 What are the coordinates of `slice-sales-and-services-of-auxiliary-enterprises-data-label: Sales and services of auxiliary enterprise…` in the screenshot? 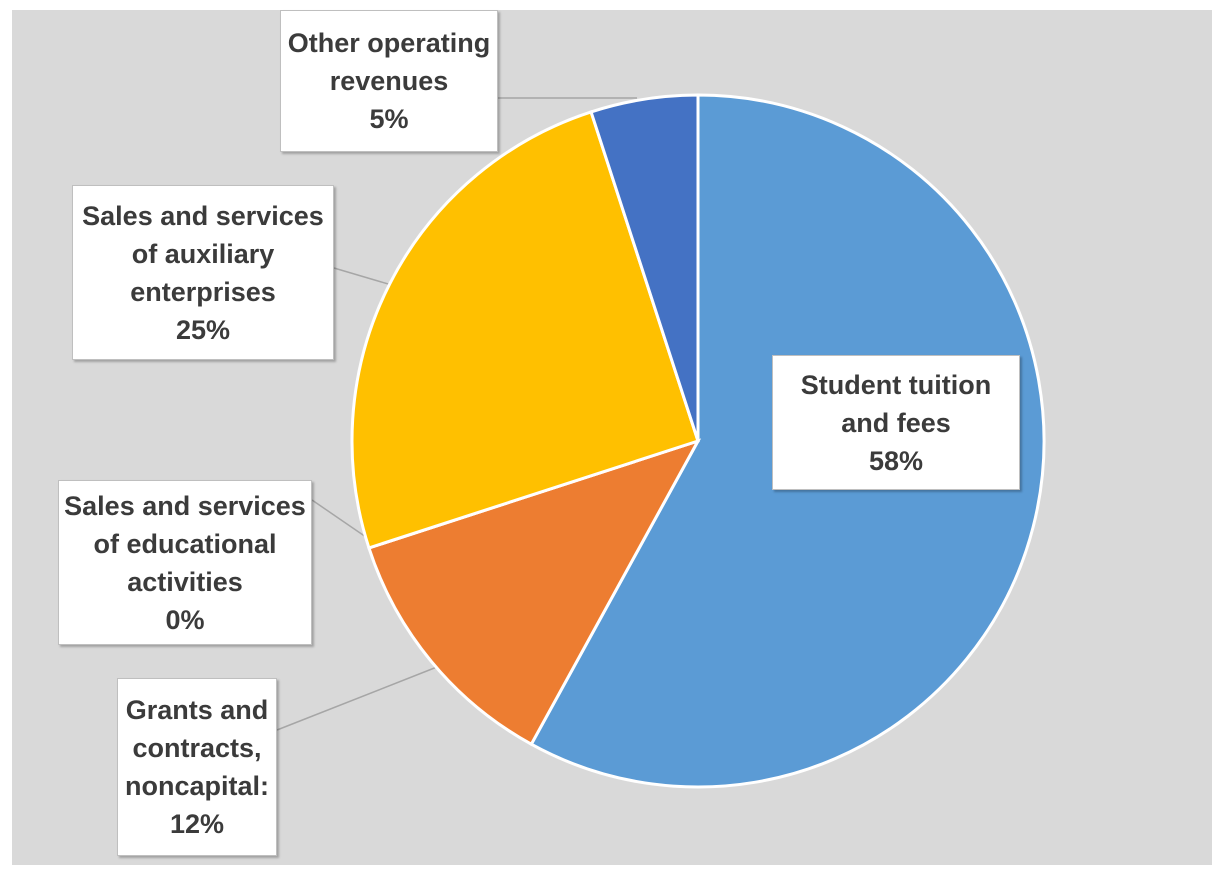 It's located at (203, 272).